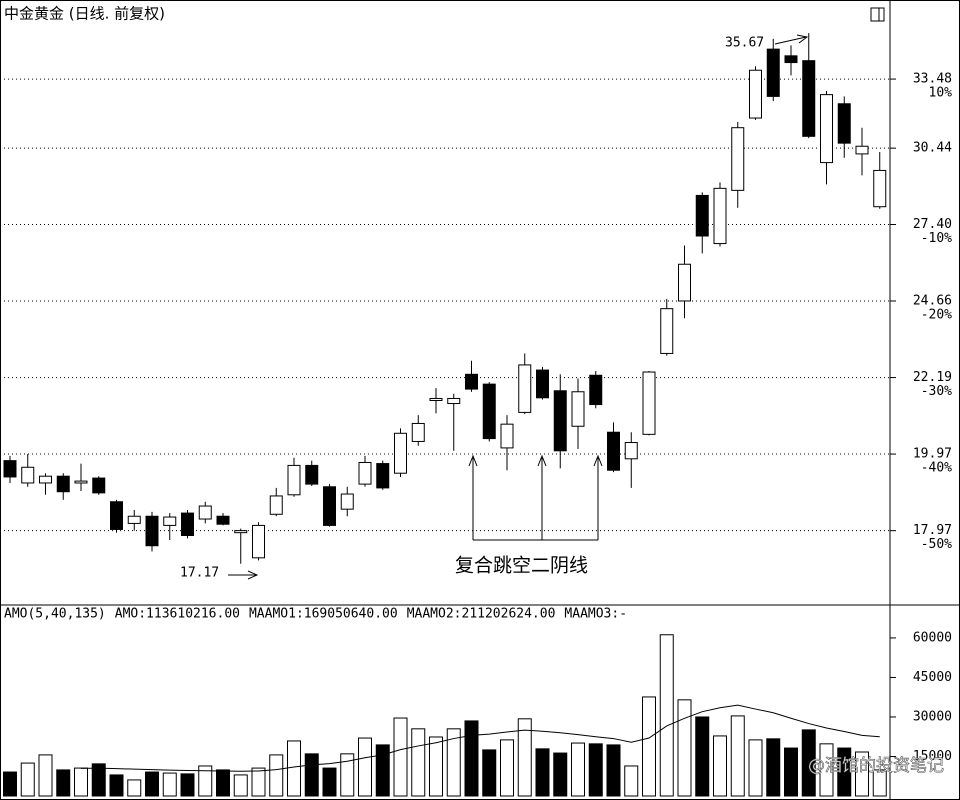  What do you see at coordinates (932, 148) in the screenshot?
I see `y-tick-label: 30.44` at bounding box center [932, 148].